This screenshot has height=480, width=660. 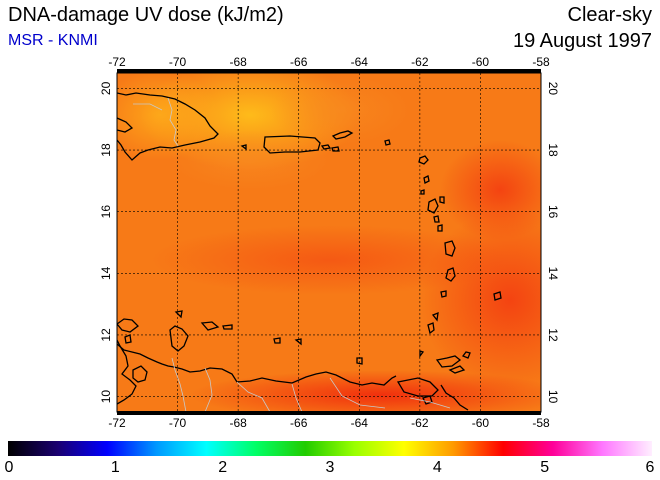 I want to click on lon-tick-label-top: -70, so click(x=178, y=62).